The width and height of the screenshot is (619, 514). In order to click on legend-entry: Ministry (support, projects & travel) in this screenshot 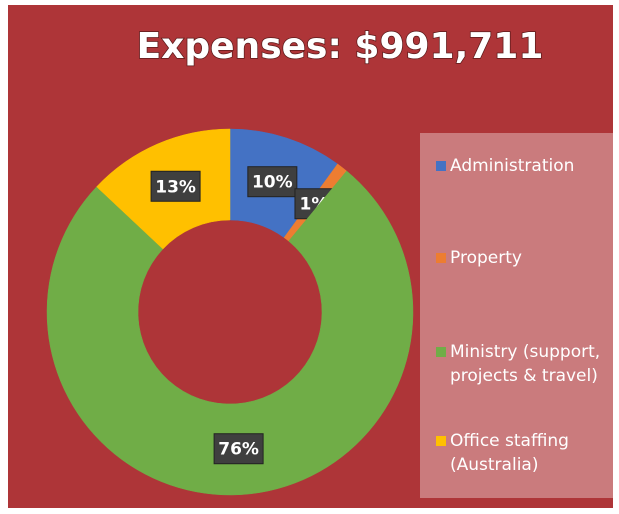, I will do `click(522, 364)`.